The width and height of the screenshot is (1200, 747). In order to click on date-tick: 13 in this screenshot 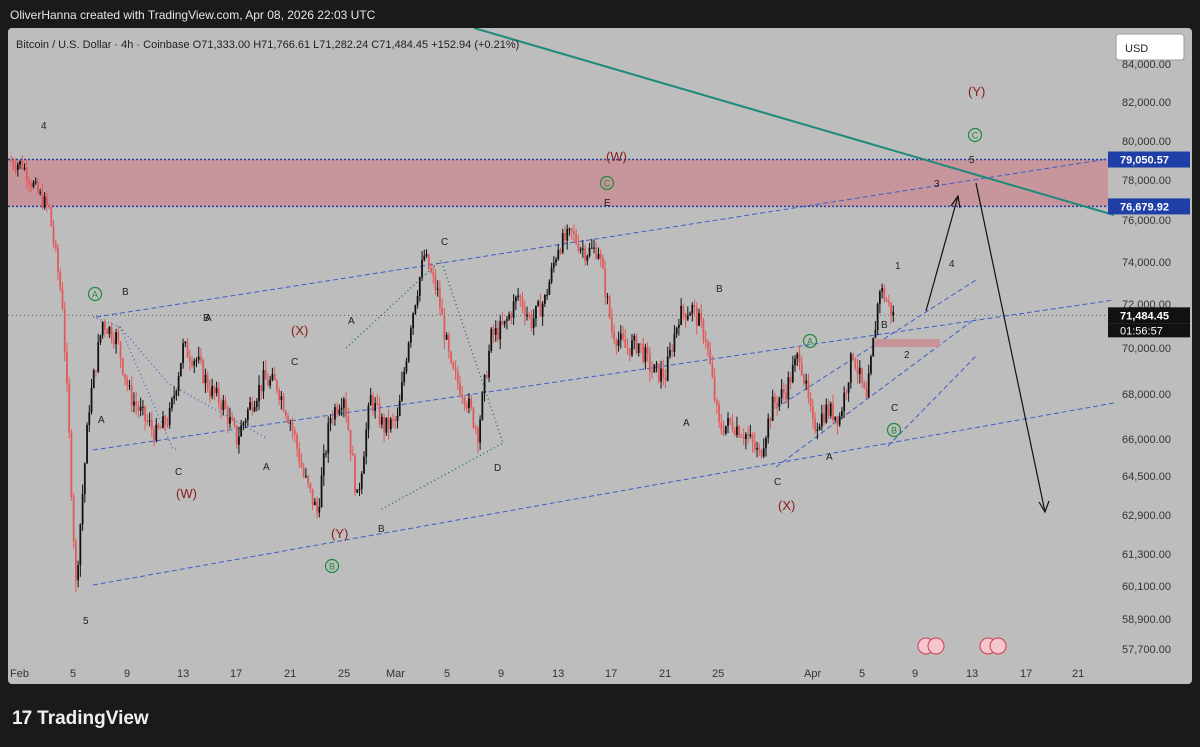, I will do `click(183, 674)`.